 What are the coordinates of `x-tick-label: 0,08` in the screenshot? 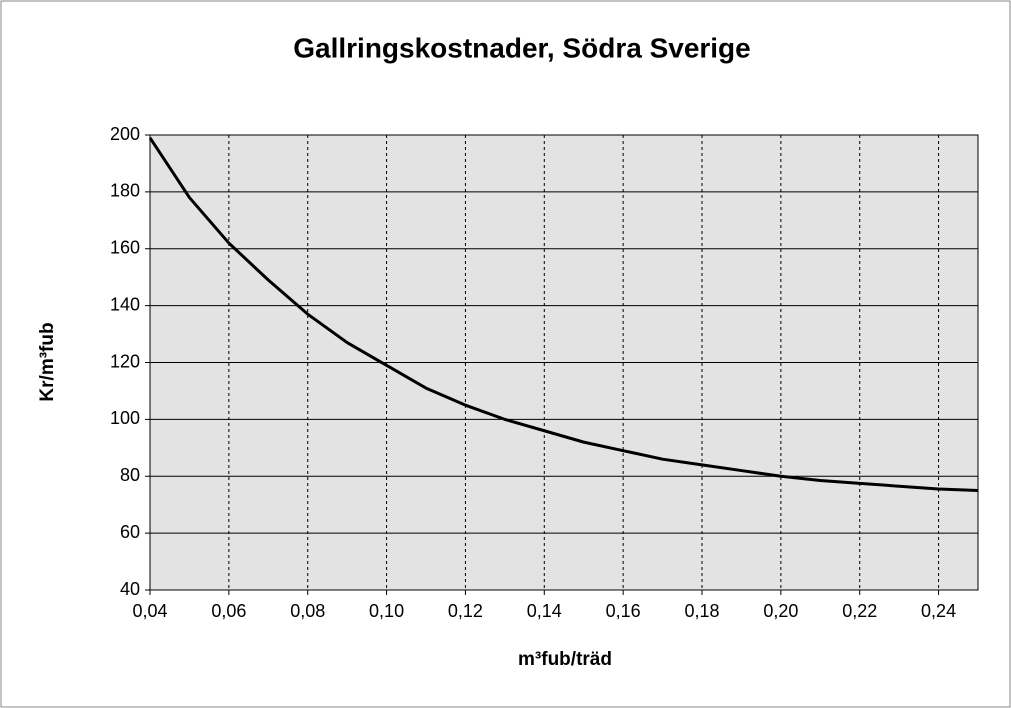 It's located at (307, 611).